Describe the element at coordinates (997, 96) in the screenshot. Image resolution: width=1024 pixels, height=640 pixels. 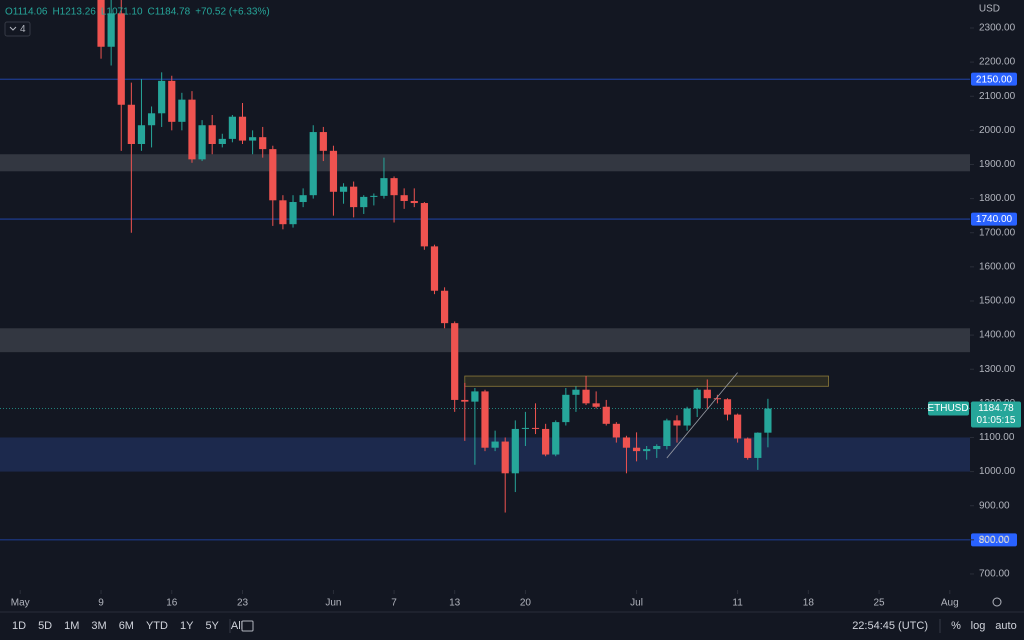
I see `y-tick-label: 2100.00` at that location.